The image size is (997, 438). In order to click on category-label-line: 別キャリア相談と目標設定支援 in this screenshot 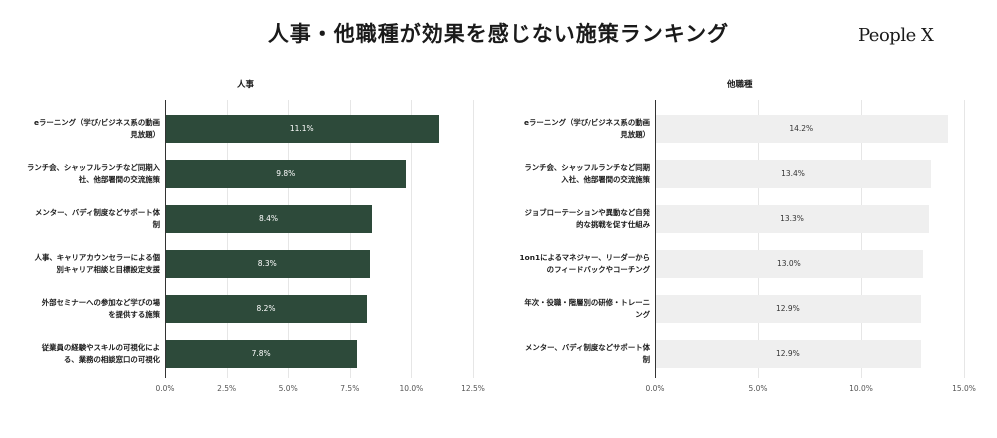, I will do `click(108, 269)`.